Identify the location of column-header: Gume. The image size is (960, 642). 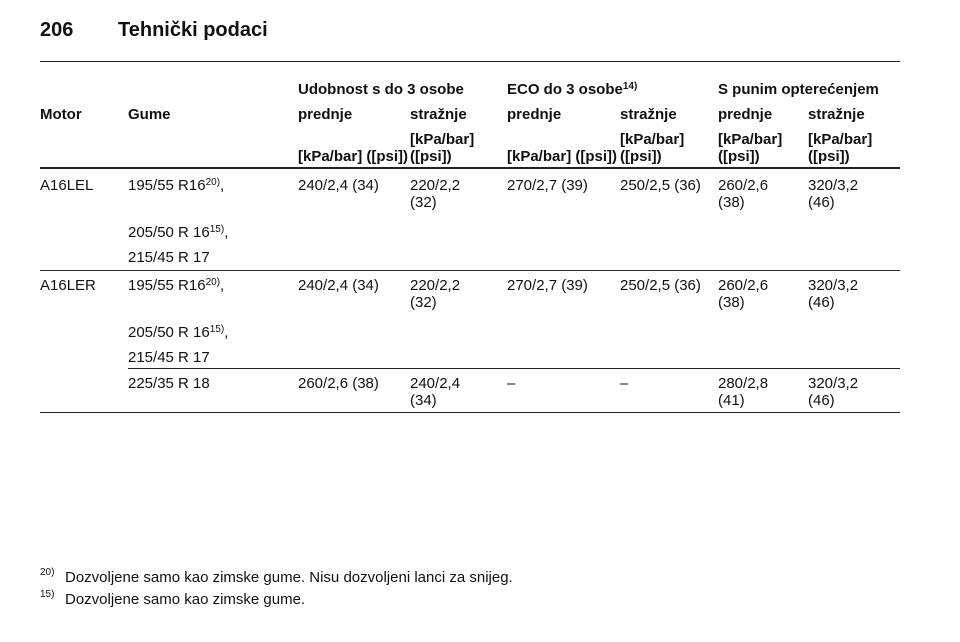
(149, 114).